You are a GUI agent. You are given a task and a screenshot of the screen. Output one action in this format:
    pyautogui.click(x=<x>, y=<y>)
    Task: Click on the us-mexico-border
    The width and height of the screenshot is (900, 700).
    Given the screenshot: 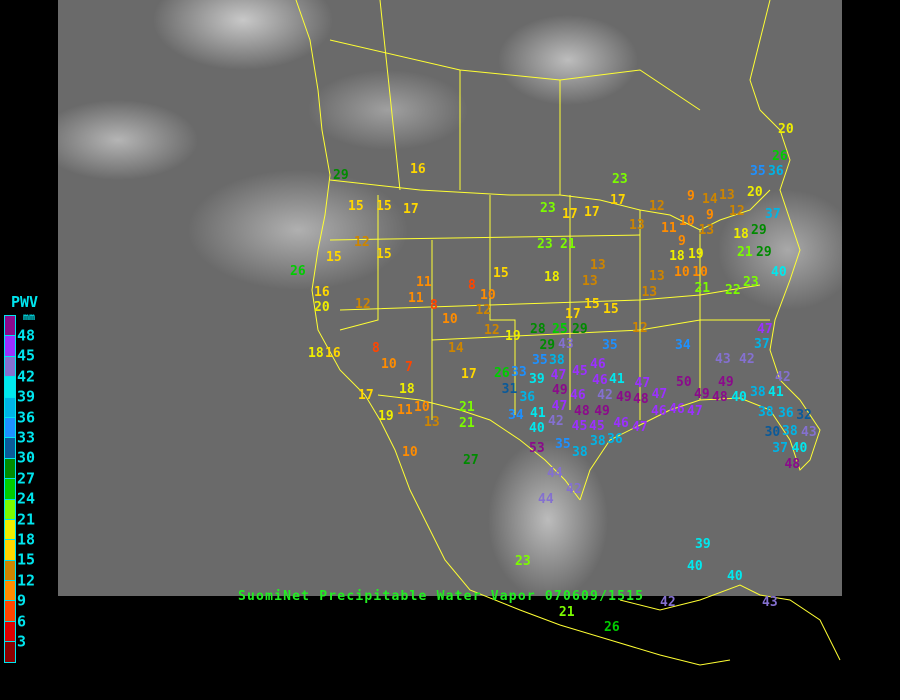 What is the action you would take?
    pyautogui.click(x=479, y=447)
    